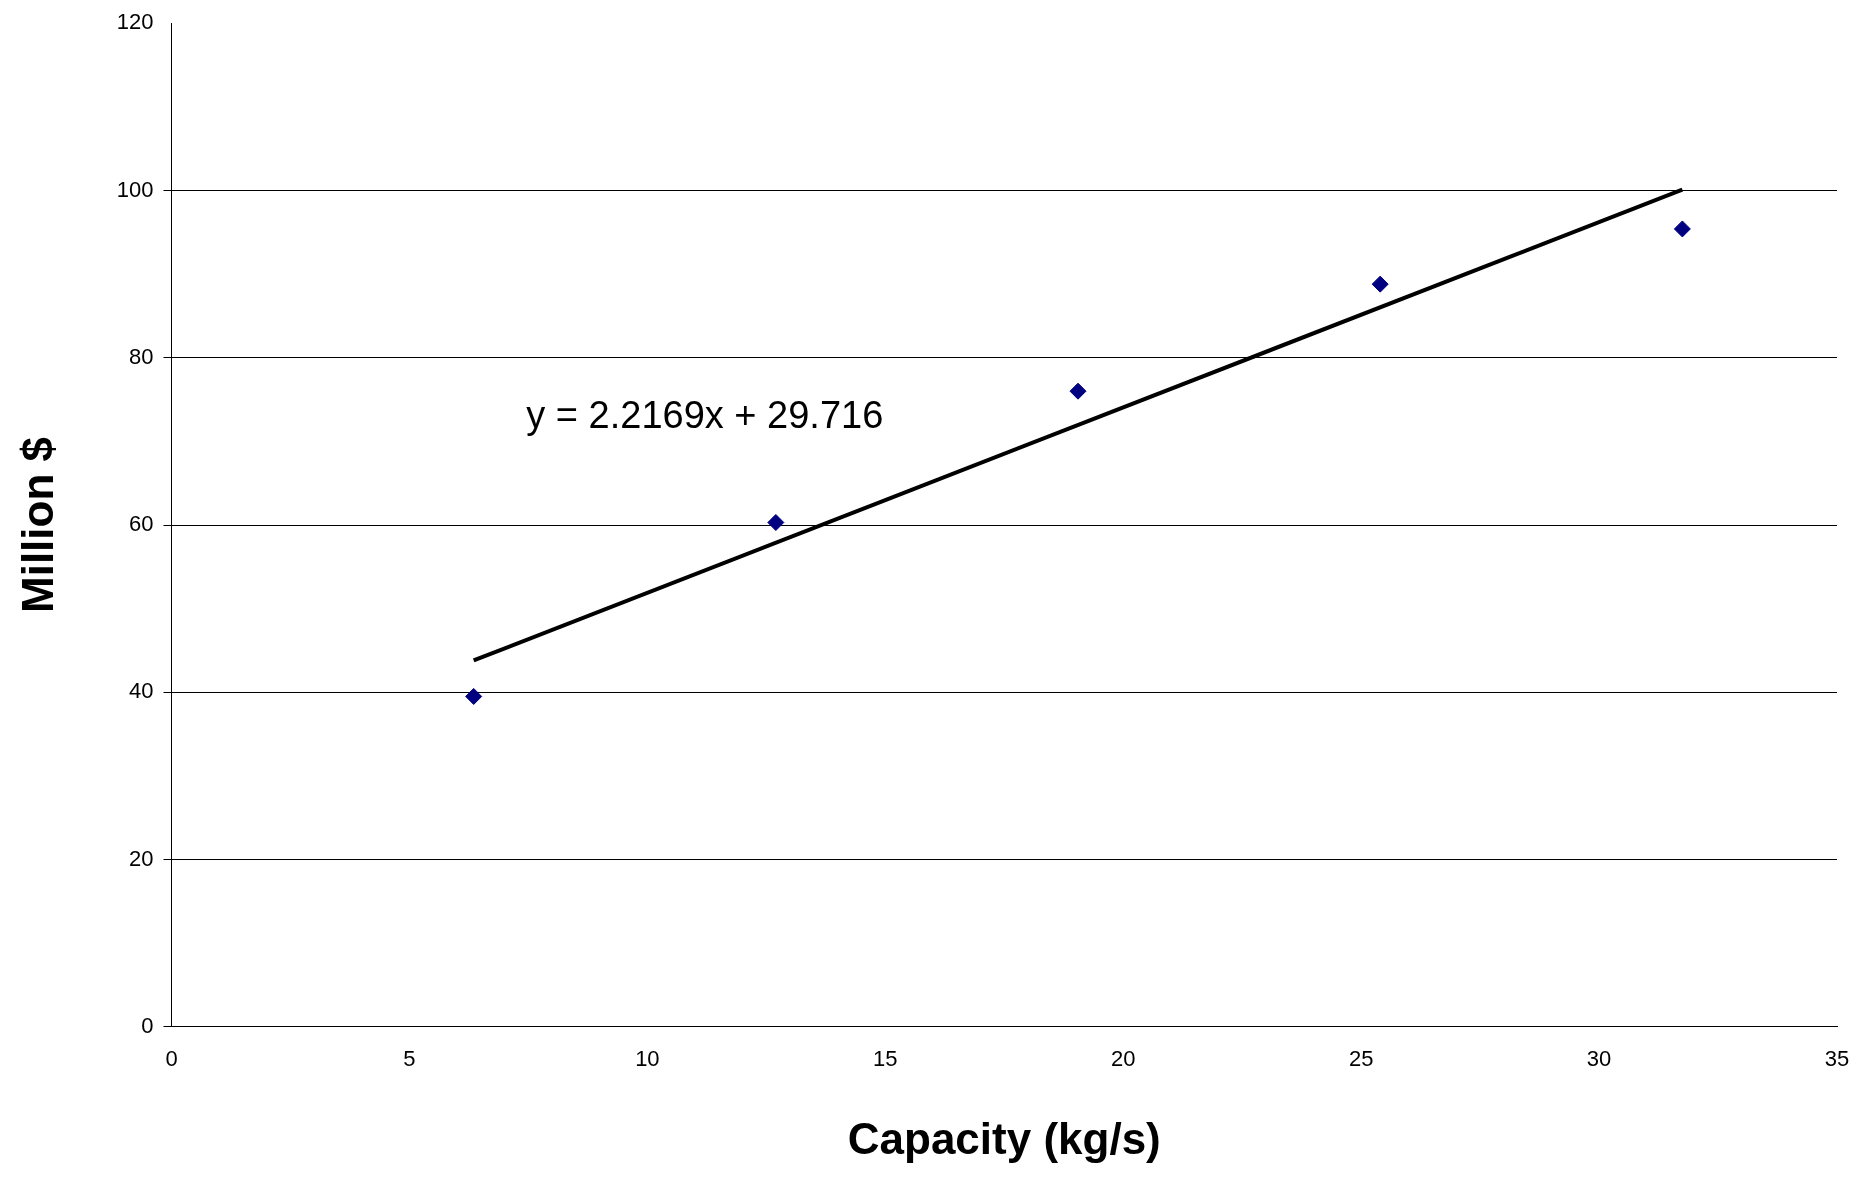 This screenshot has height=1182, width=1875. What do you see at coordinates (885, 1059) in the screenshot?
I see `x-tick-label: 15` at bounding box center [885, 1059].